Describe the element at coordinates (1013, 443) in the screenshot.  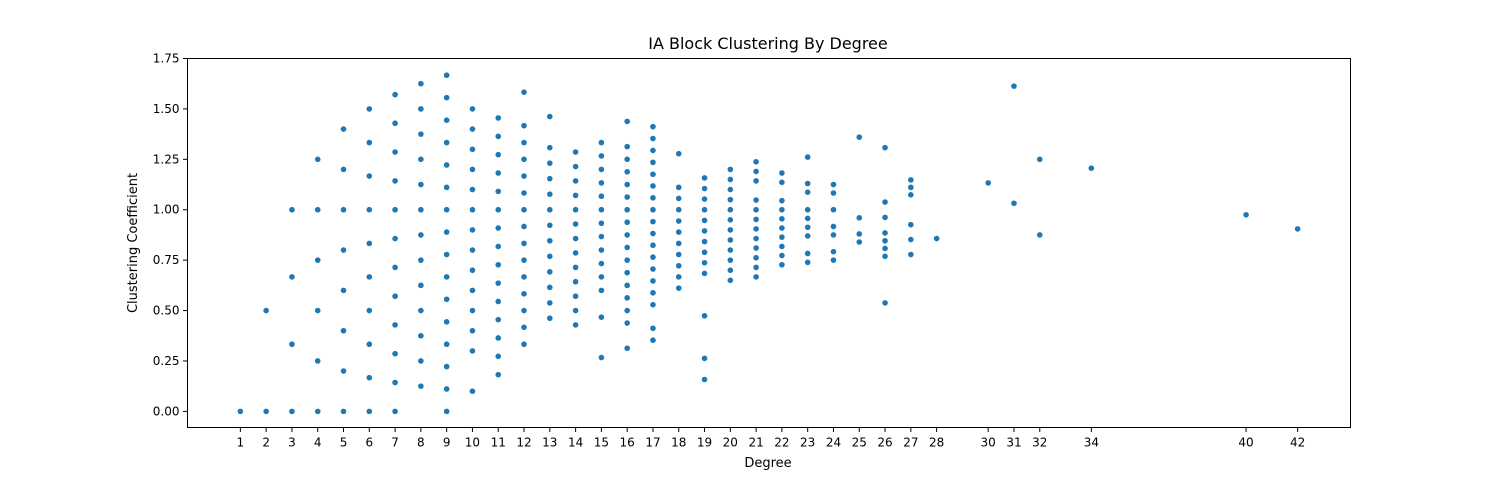
I see `x-tick-label: 31` at that location.